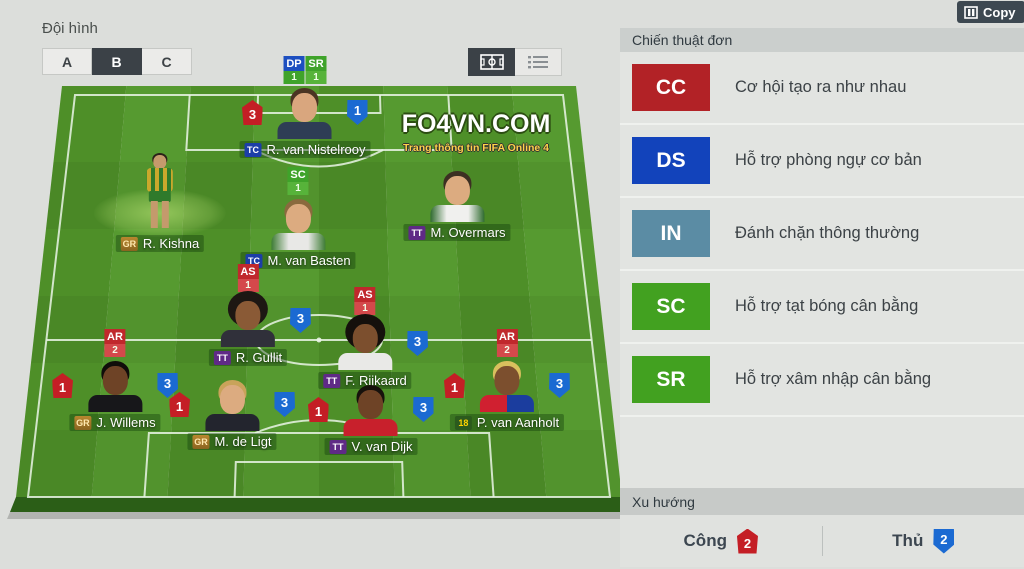  What do you see at coordinates (944, 541) in the screenshot?
I see `defense-trend-shield: 2` at bounding box center [944, 541].